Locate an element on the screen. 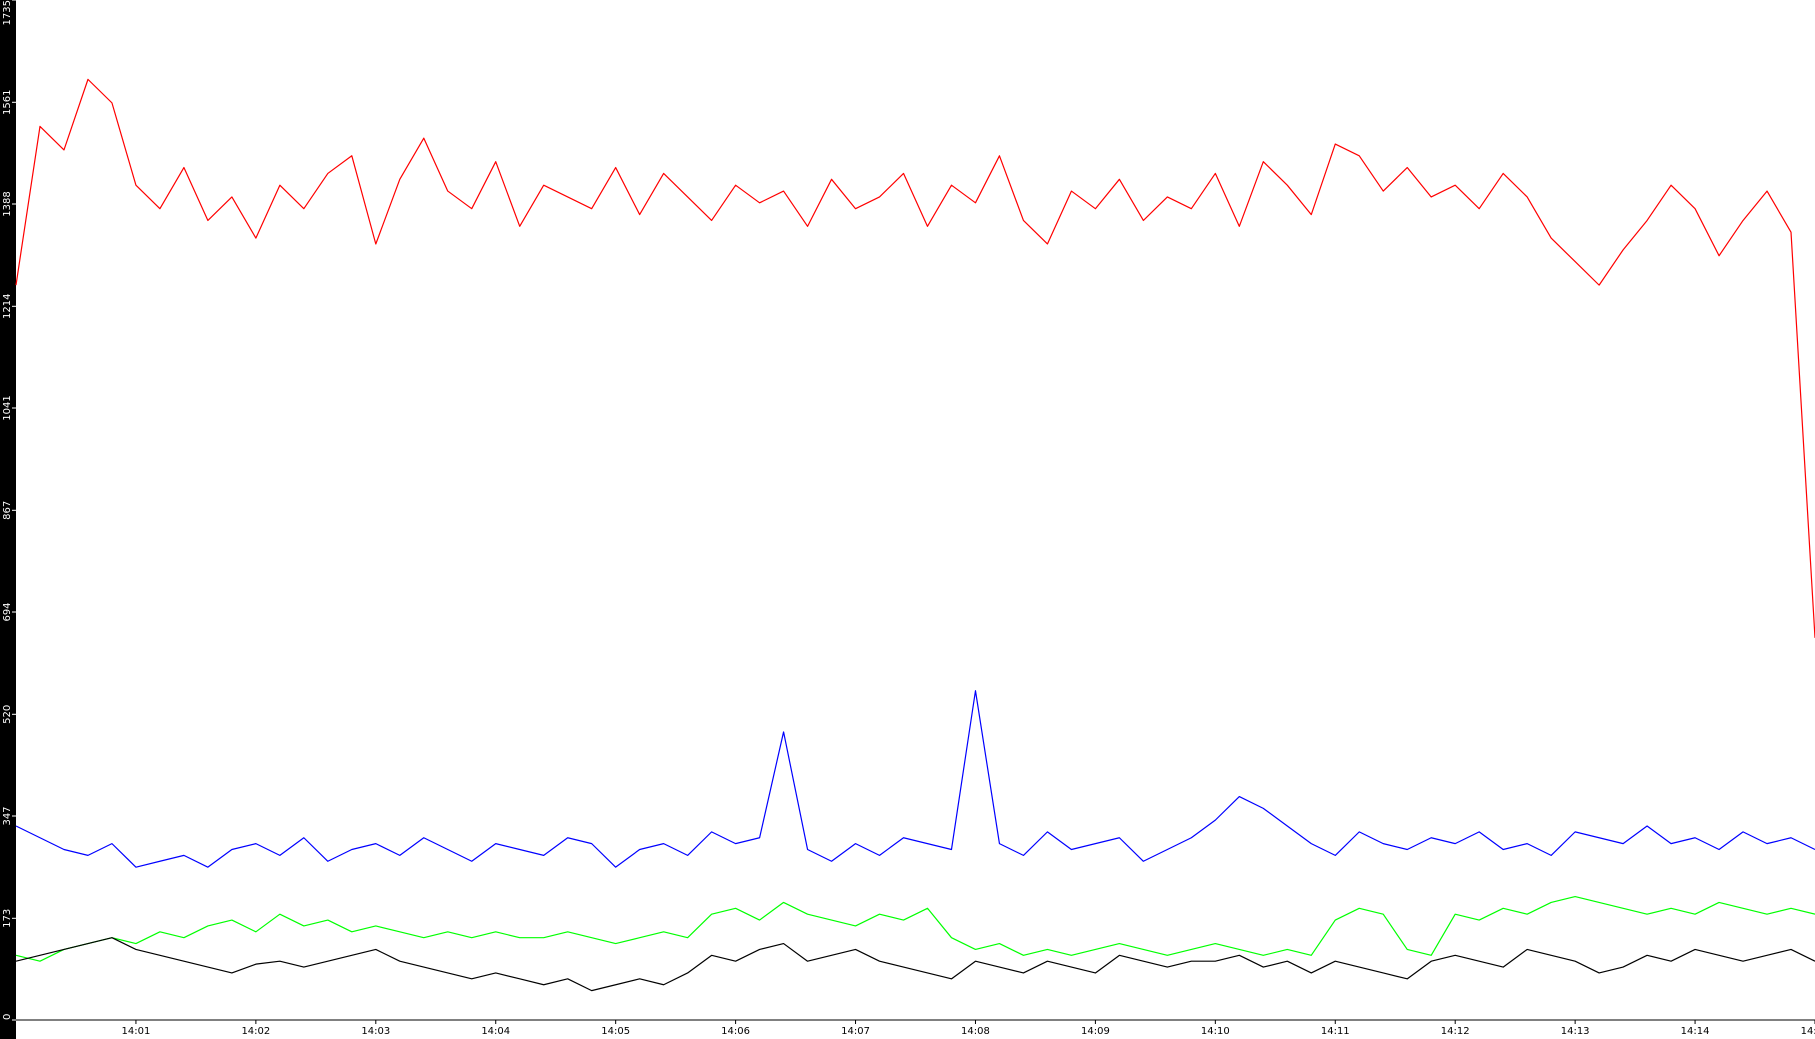  x-tick-label: 14:08 is located at coordinates (975, 1031).